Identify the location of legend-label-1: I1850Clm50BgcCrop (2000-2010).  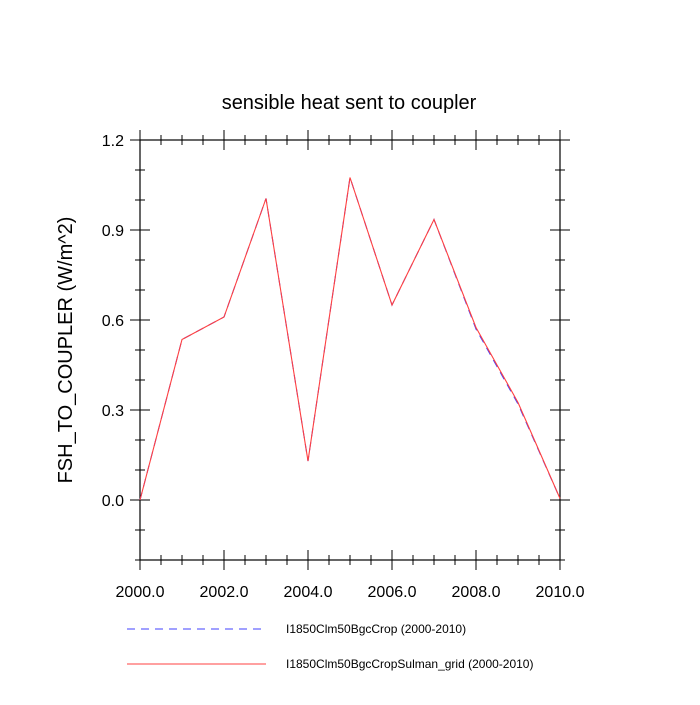
(376, 629).